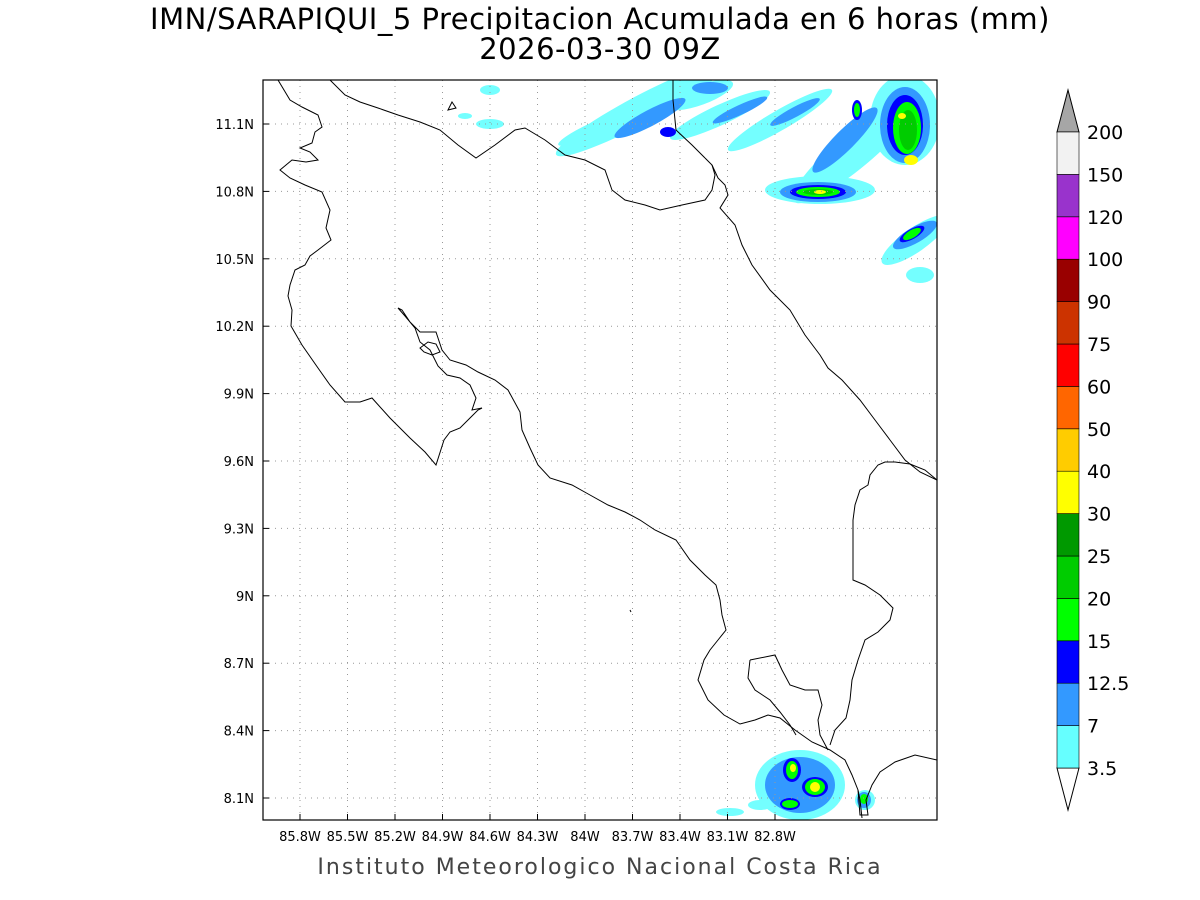 Image resolution: width=1200 pixels, height=900 pixels. What do you see at coordinates (234, 260) in the screenshot?
I see `lat-tick-label: 10.5N` at bounding box center [234, 260].